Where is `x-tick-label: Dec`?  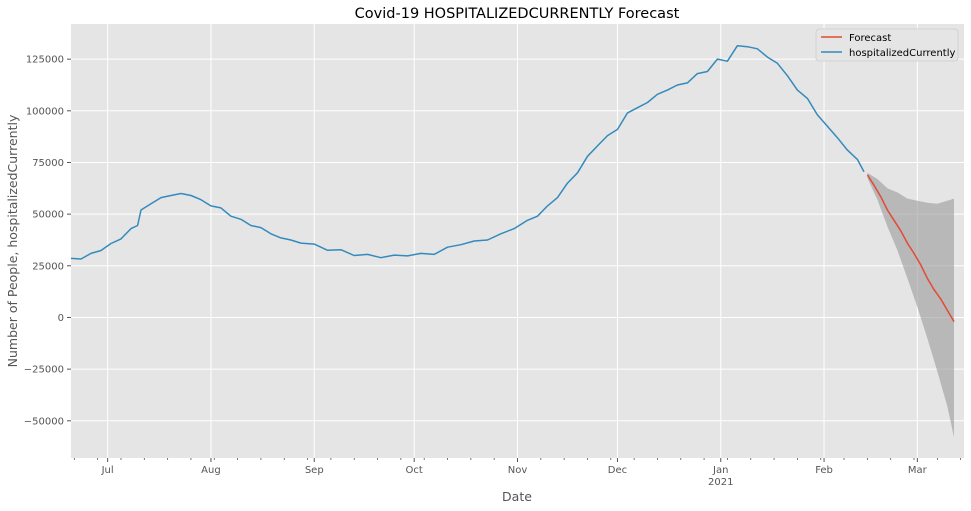 x-tick-label: Dec is located at coordinates (617, 470).